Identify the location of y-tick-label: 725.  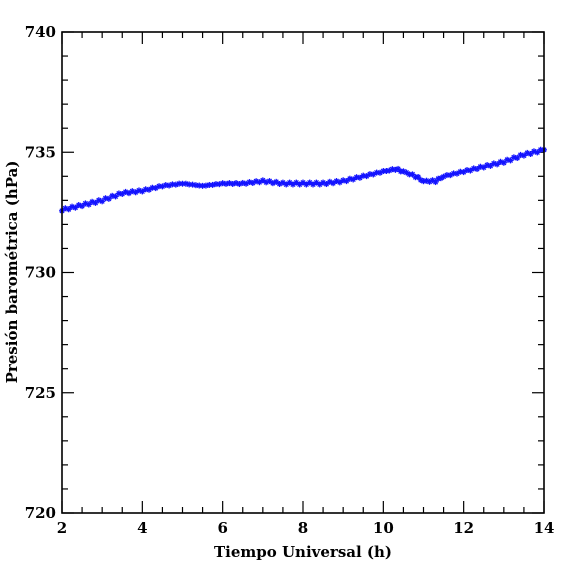
(40, 393).